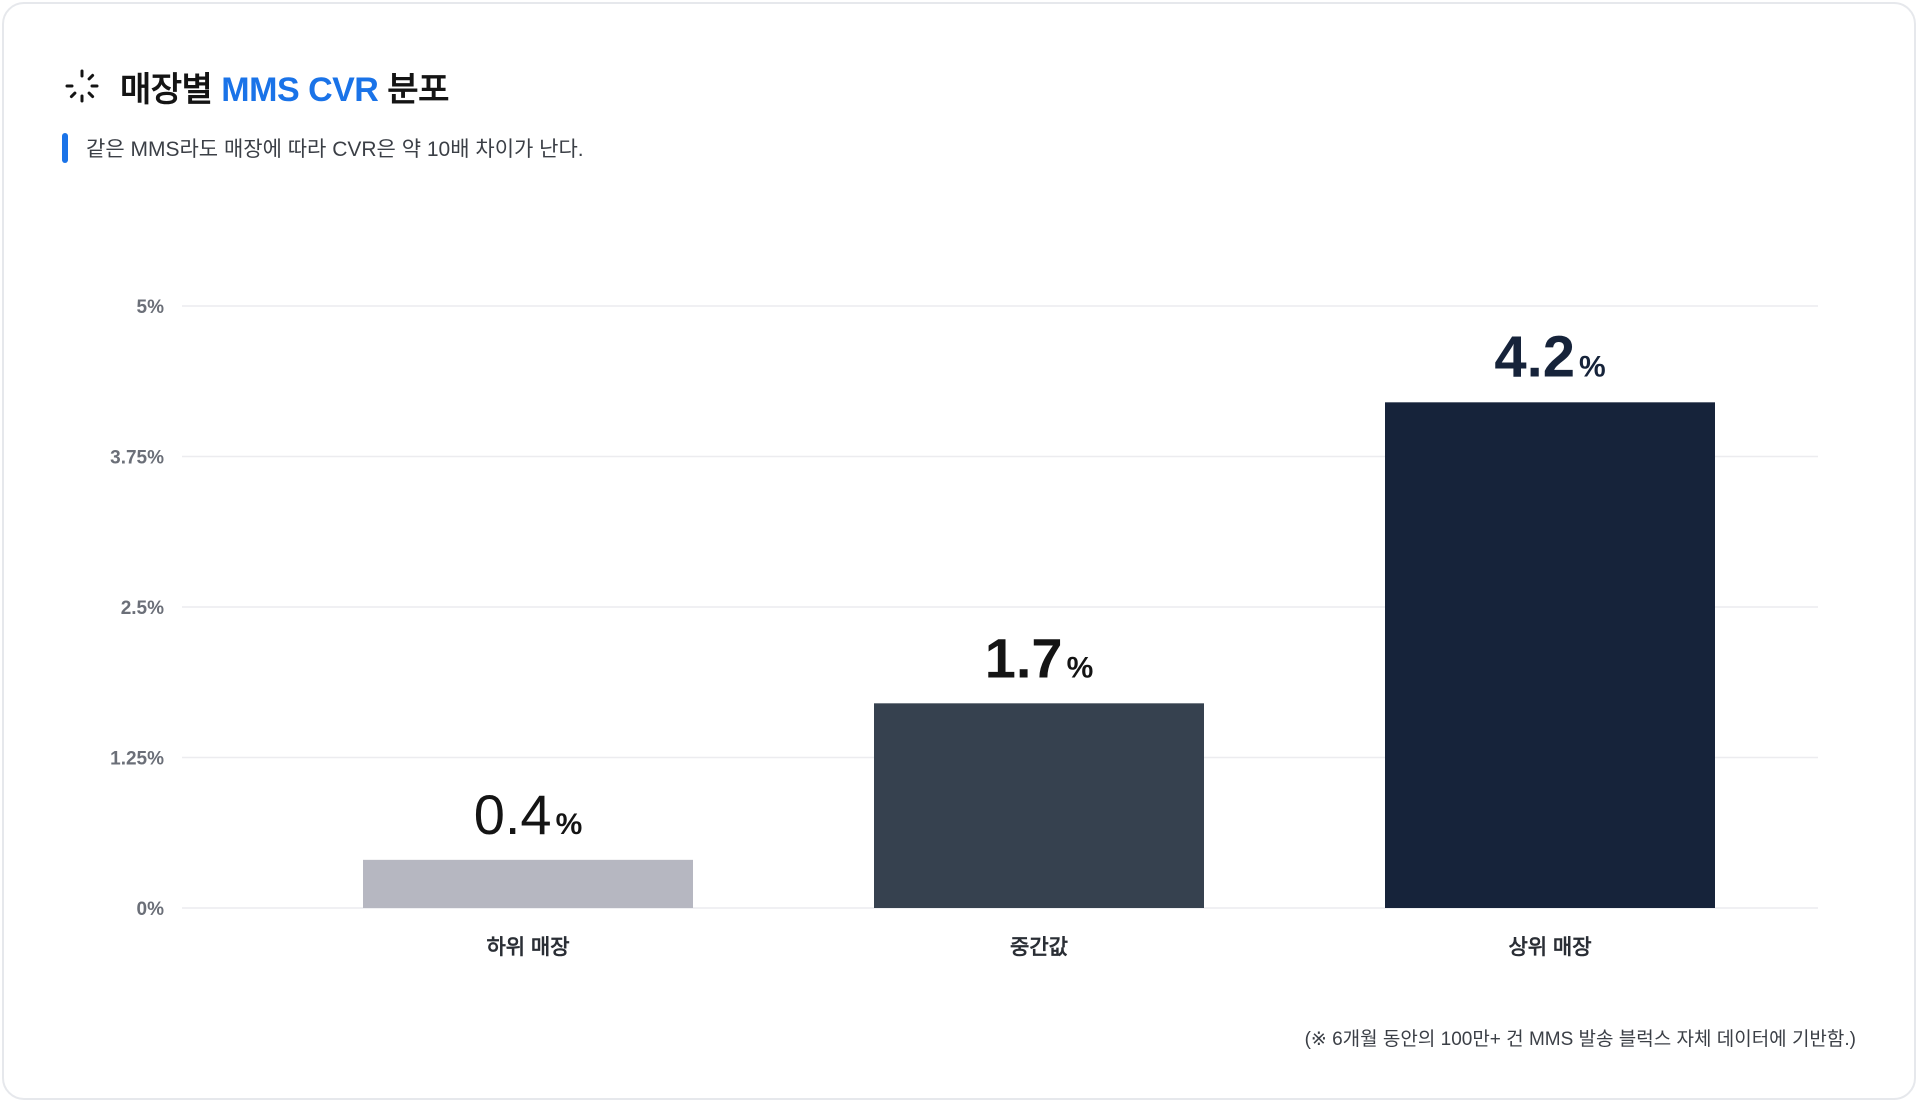 This screenshot has width=1920, height=1104. I want to click on title-suffix: 분포, so click(413, 89).